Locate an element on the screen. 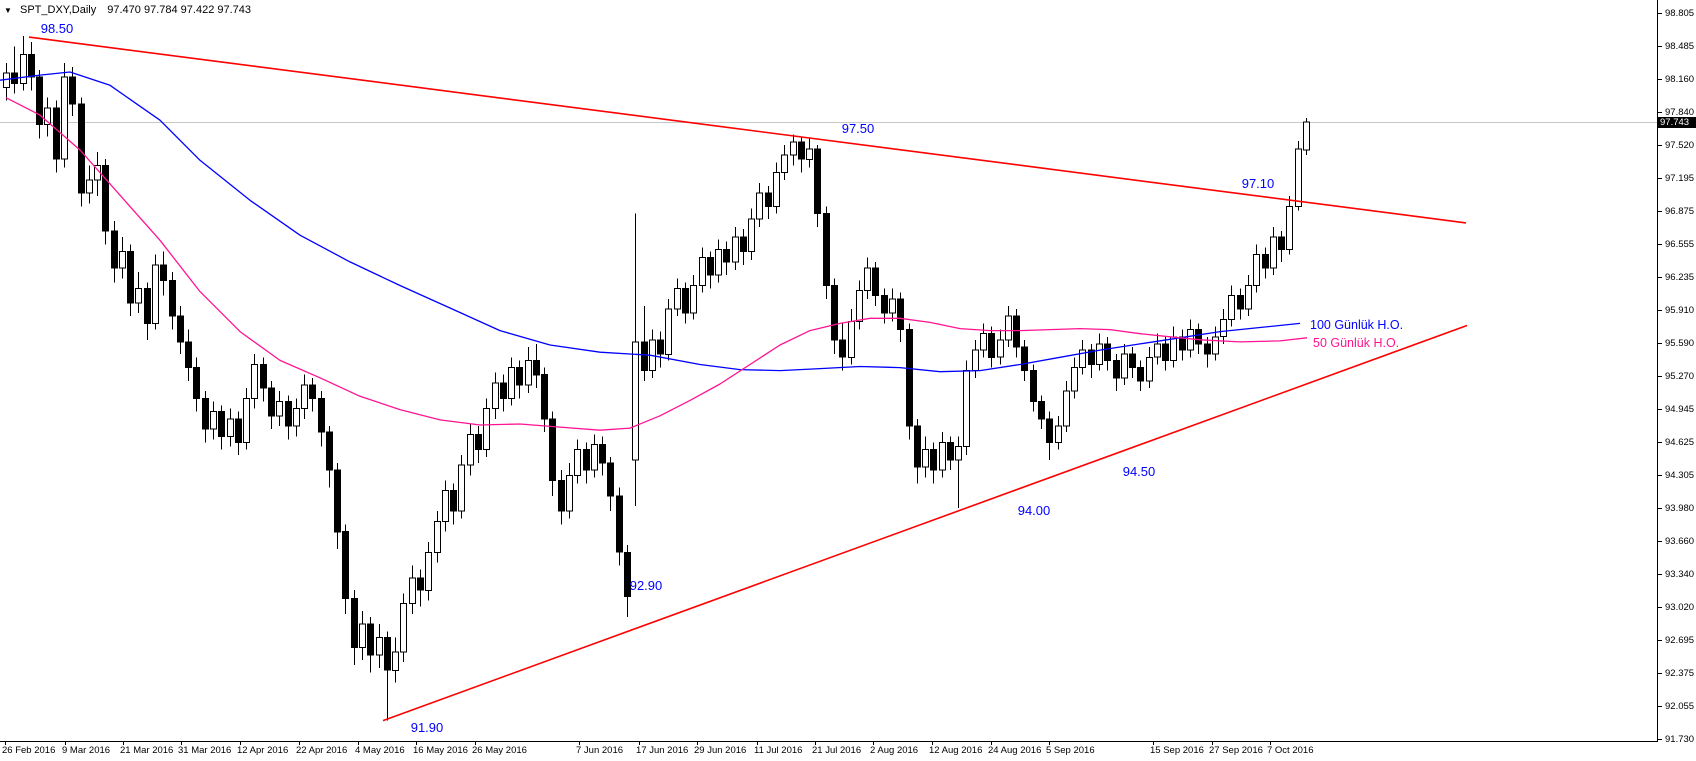 The width and height of the screenshot is (1696, 761). current-price-badge: 97.743 is located at coordinates (1676, 122).